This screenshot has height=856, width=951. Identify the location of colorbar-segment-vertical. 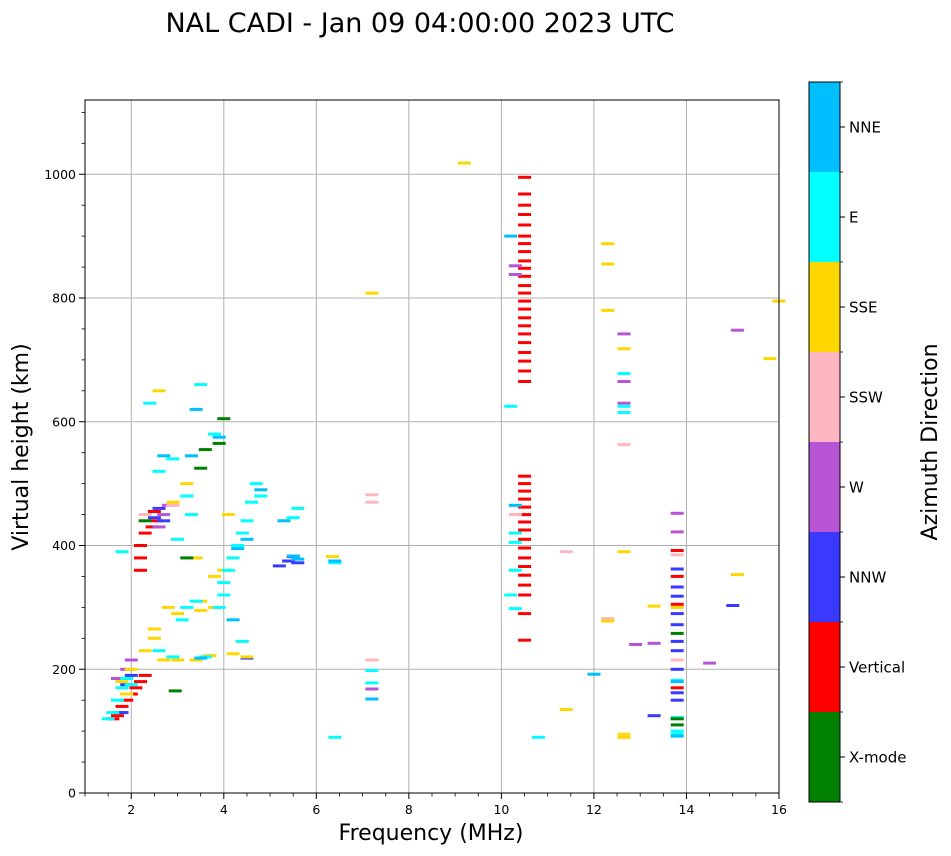
(824, 667).